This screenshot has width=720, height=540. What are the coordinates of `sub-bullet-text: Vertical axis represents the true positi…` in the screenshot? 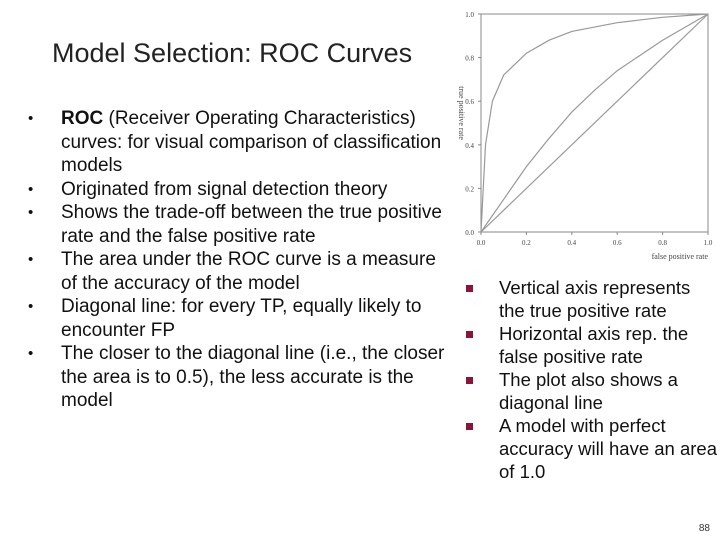 It's located at (595, 299).